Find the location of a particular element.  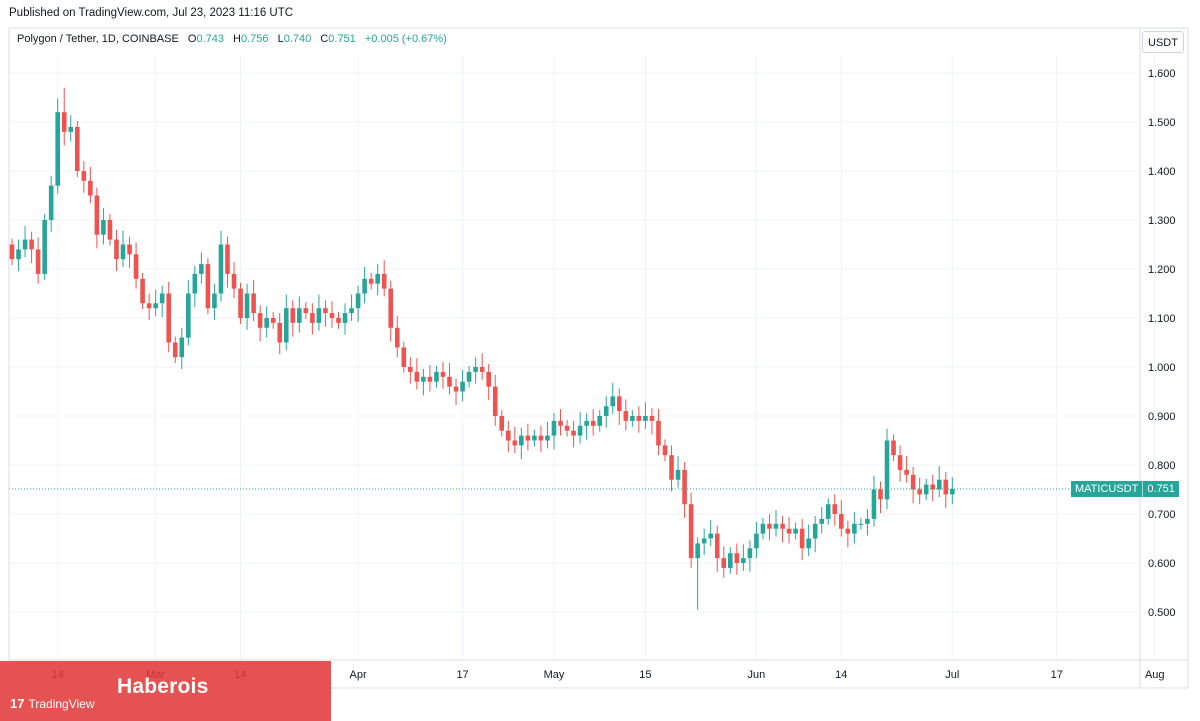

close-label: C is located at coordinates (324, 39).